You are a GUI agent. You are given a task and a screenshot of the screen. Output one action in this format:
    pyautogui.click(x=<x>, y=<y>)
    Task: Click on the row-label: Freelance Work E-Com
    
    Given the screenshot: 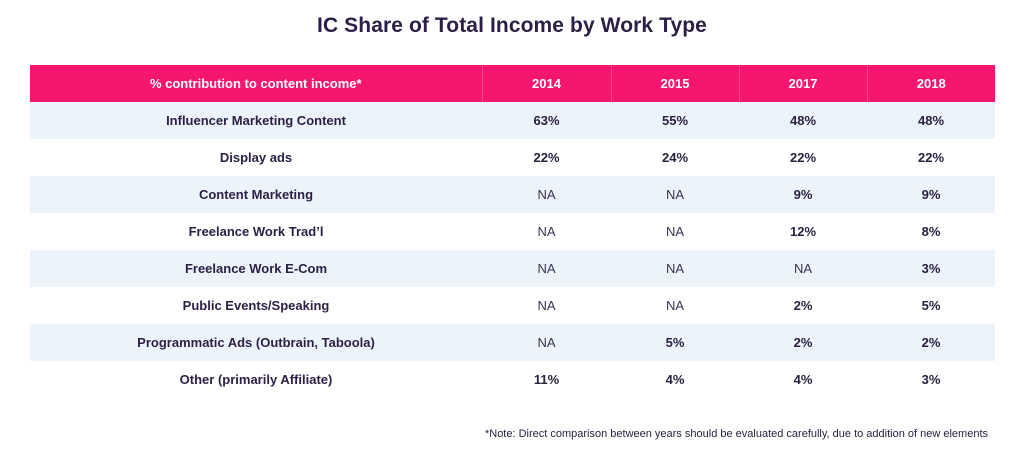 What is the action you would take?
    pyautogui.click(x=256, y=268)
    